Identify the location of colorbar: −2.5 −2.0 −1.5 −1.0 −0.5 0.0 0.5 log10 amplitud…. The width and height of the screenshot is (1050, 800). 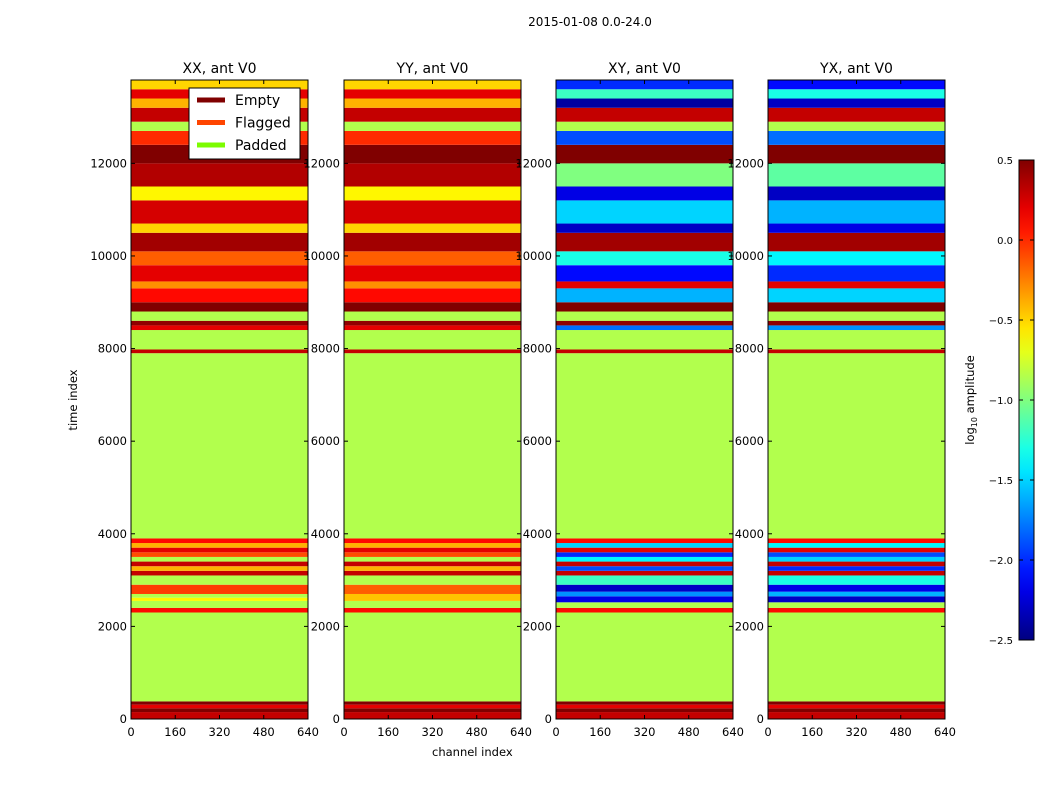
(999, 401).